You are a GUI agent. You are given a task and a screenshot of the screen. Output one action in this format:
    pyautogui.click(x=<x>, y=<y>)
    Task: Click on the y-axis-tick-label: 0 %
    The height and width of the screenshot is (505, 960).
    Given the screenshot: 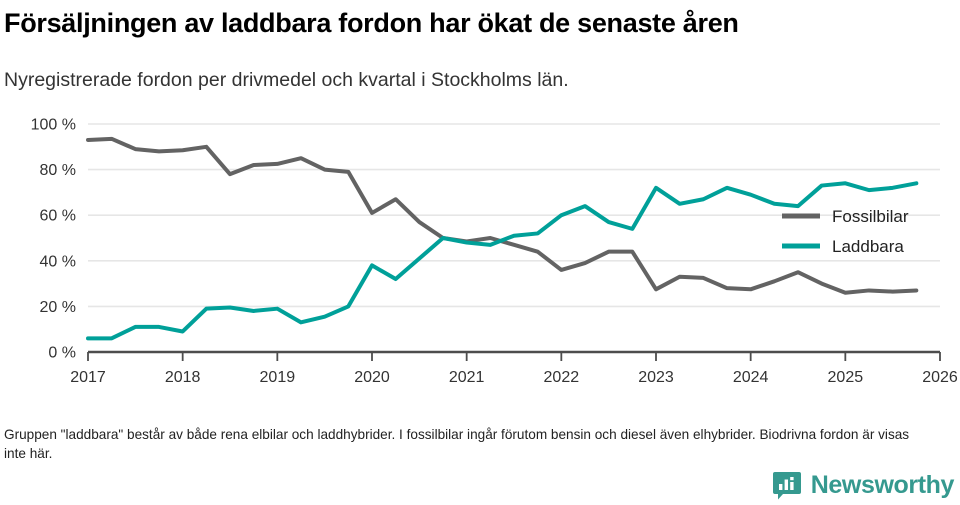 What is the action you would take?
    pyautogui.click(x=62, y=353)
    